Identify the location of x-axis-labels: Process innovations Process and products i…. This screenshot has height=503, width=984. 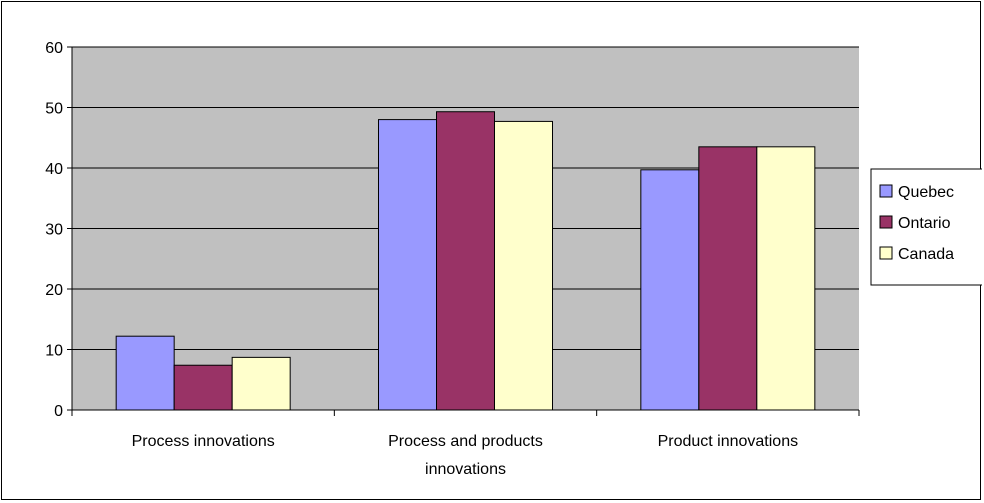
(465, 455).